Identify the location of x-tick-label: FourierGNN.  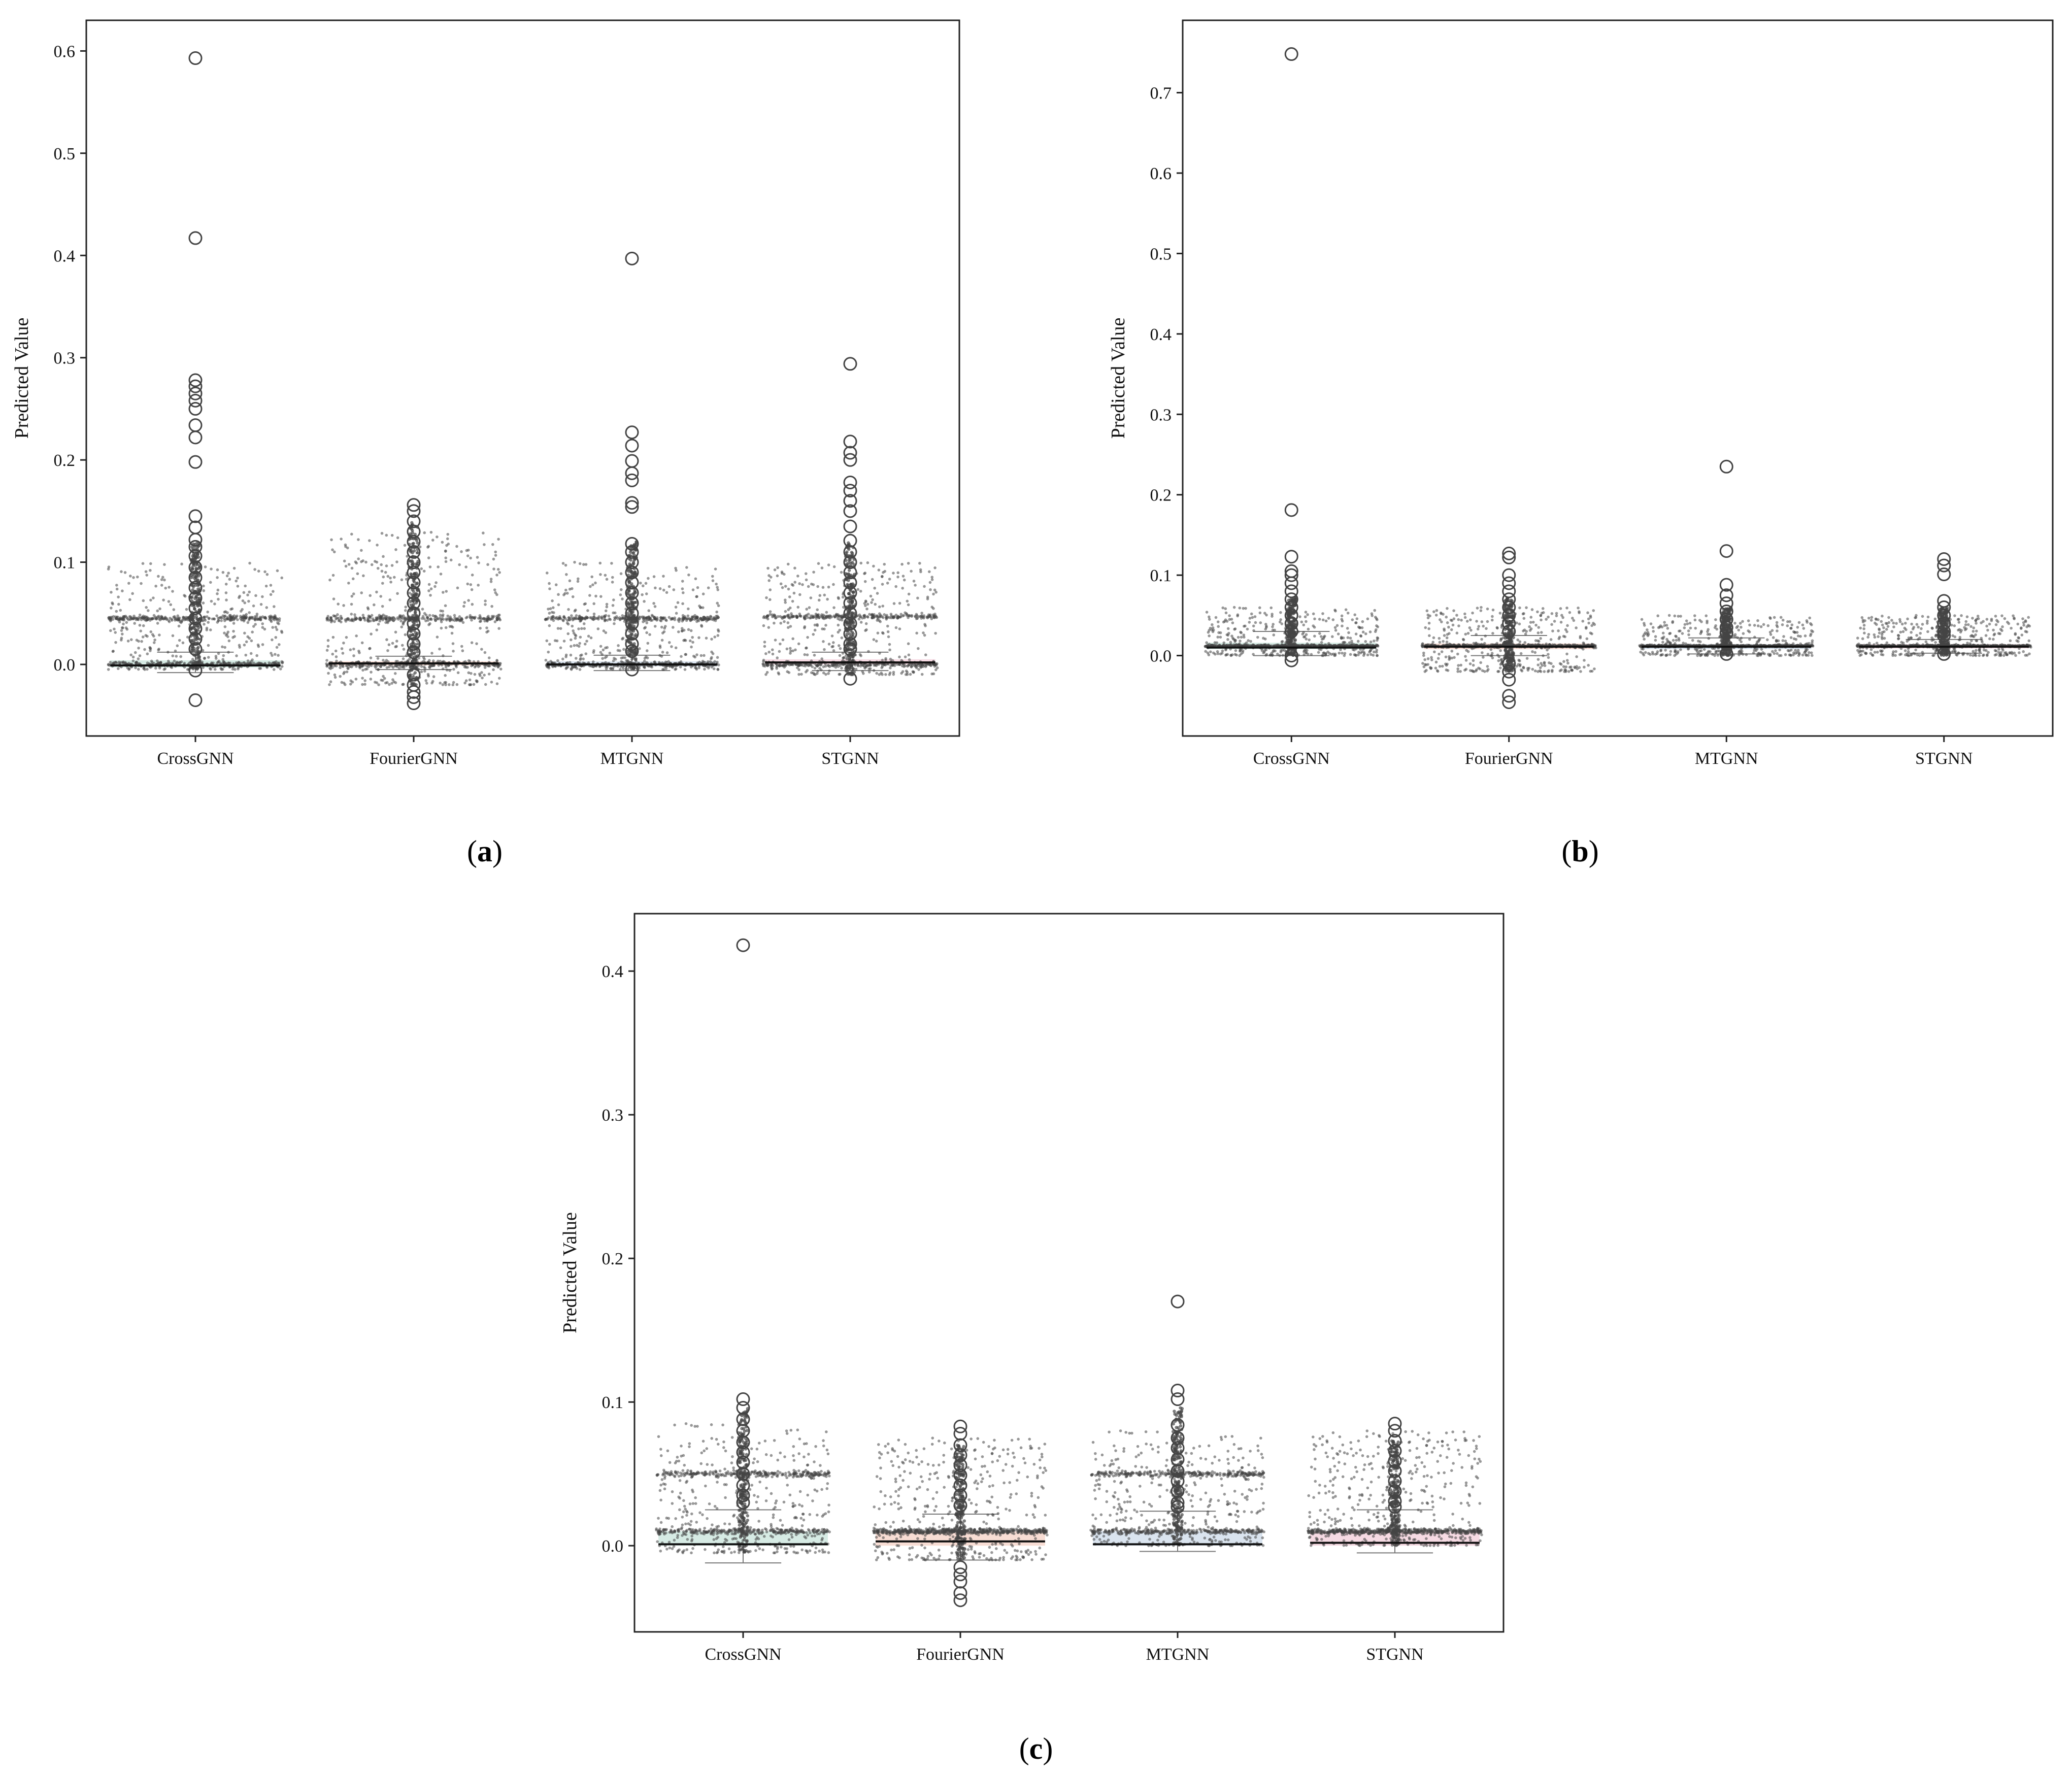
(414, 758).